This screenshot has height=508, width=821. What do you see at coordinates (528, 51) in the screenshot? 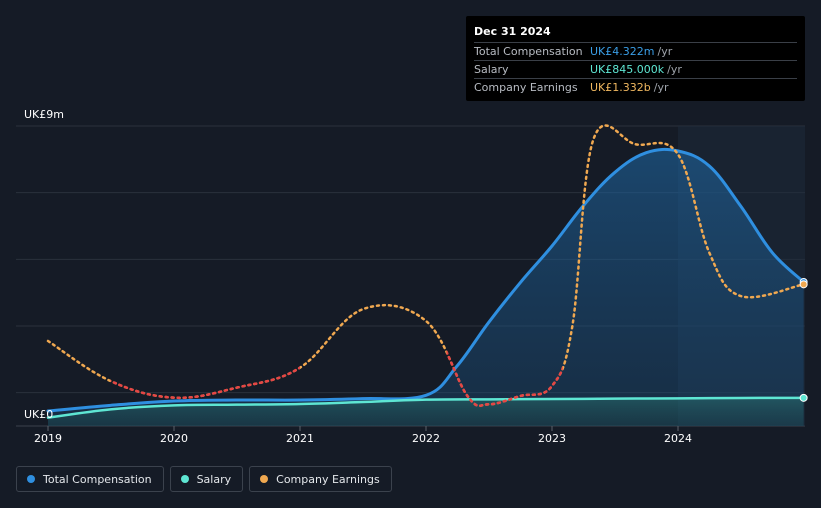
I see `tooltip-label: Total Compensation` at bounding box center [528, 51].